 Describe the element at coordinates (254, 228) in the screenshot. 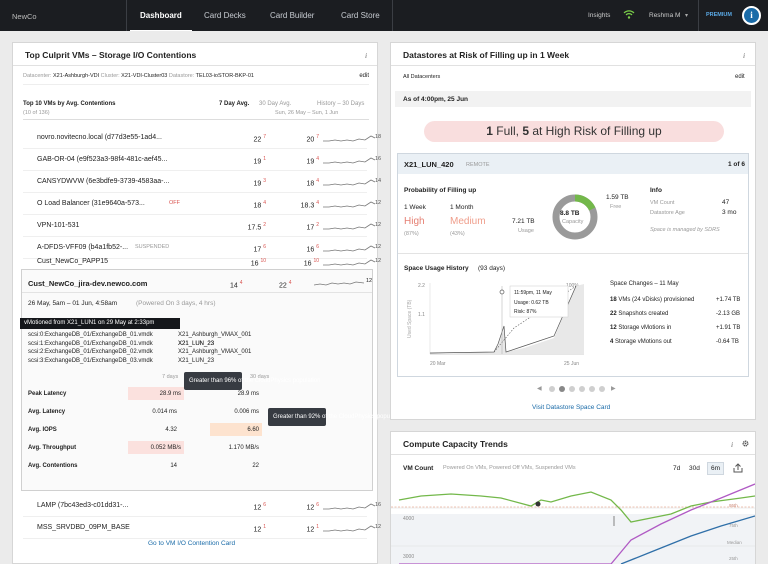

I see `value: 17.5` at that location.